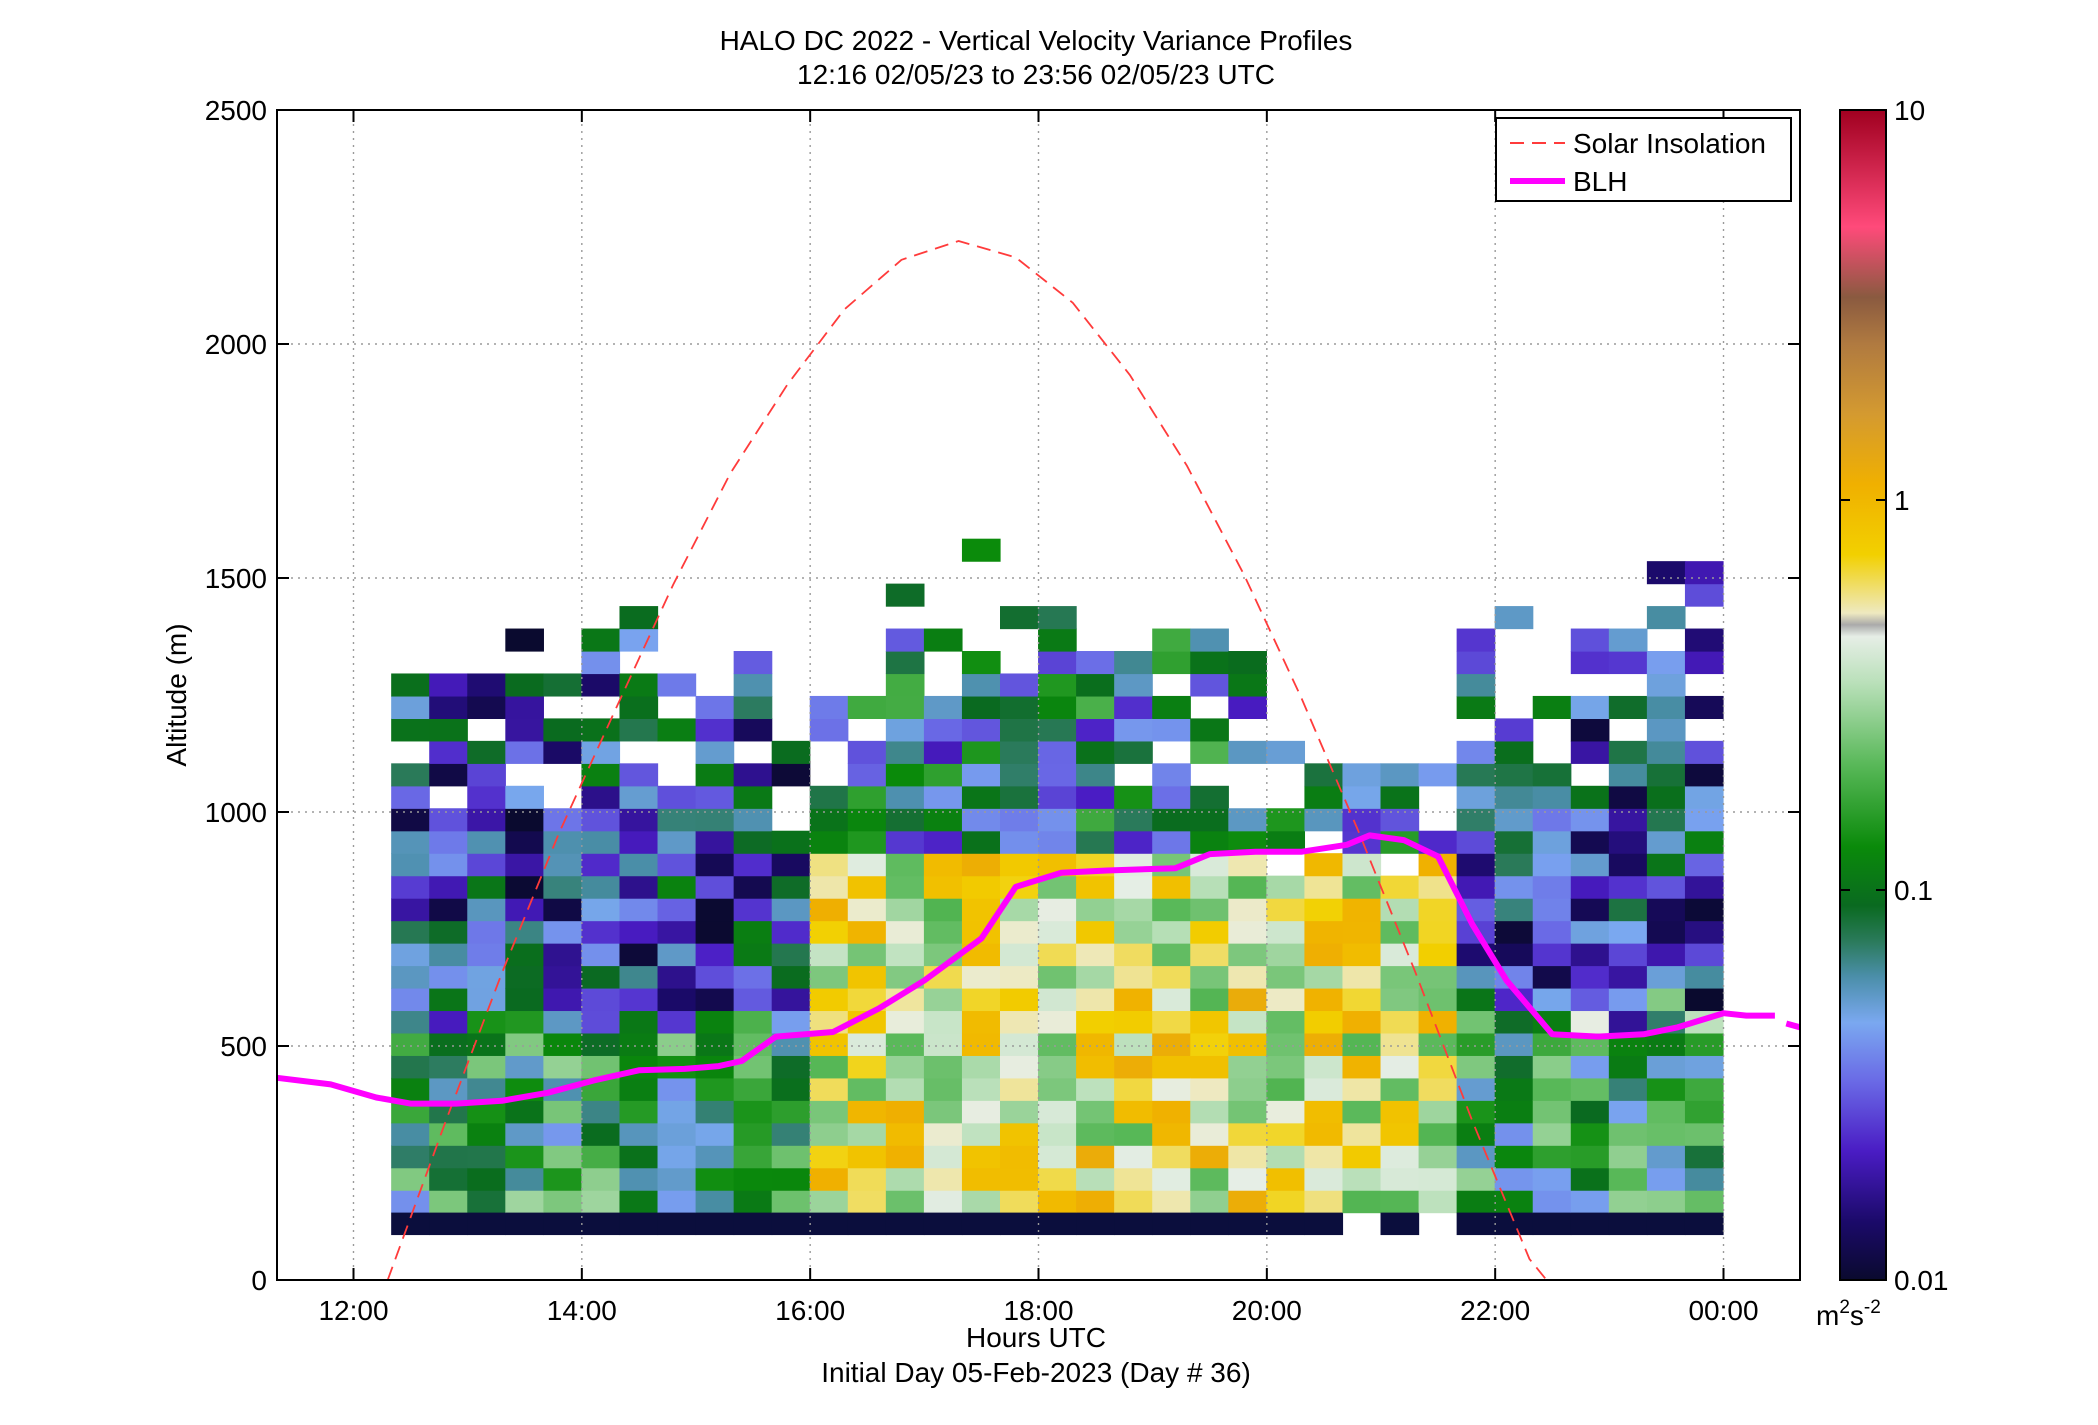  I want to click on blh-line, so click(1793, 1025).